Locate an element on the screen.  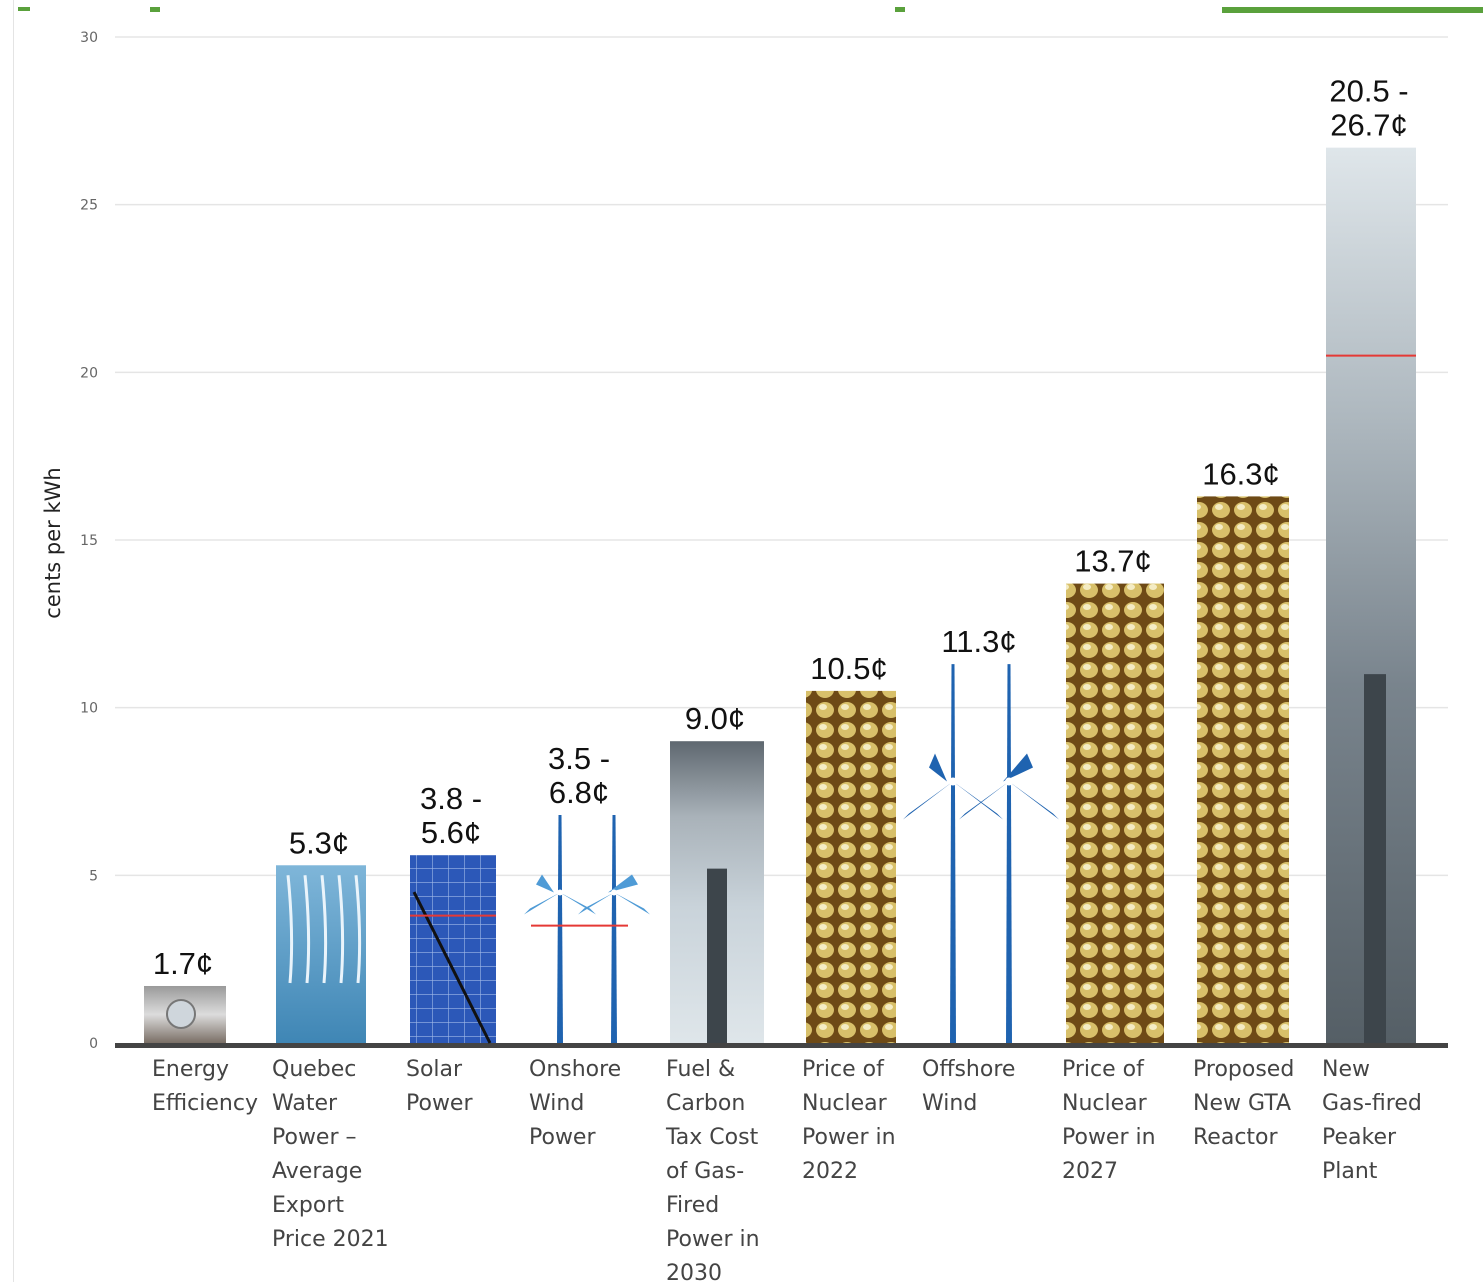
category-label: Peaker is located at coordinates (1359, 1137).